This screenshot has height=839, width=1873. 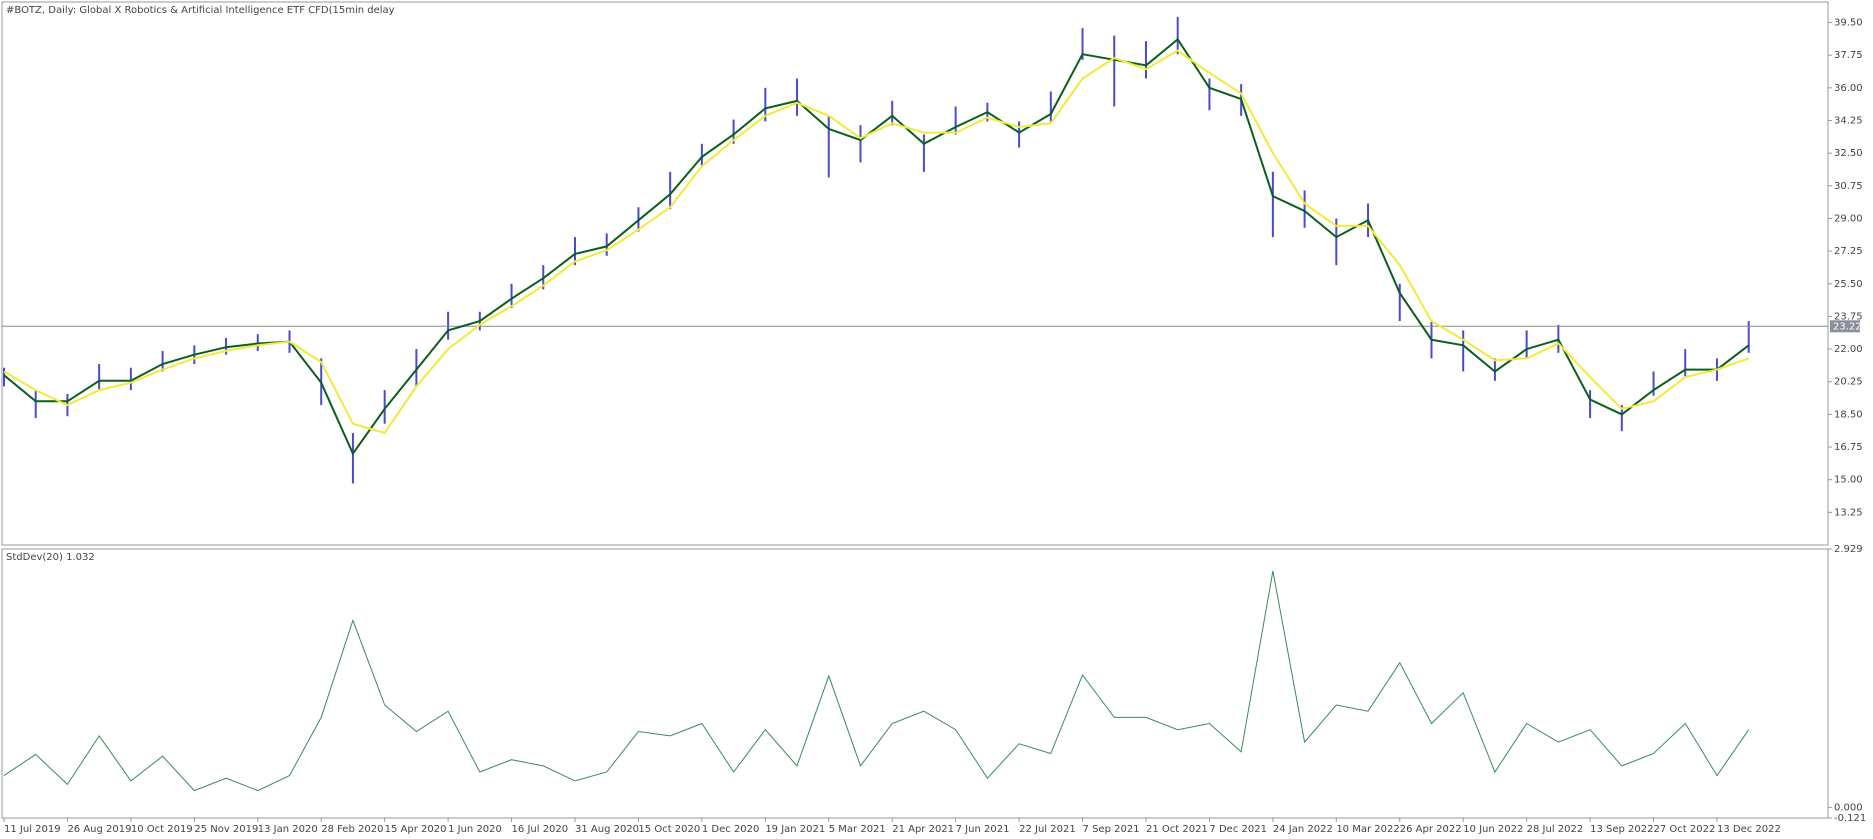 I want to click on y-tick-label: 13.25, so click(x=1848, y=512).